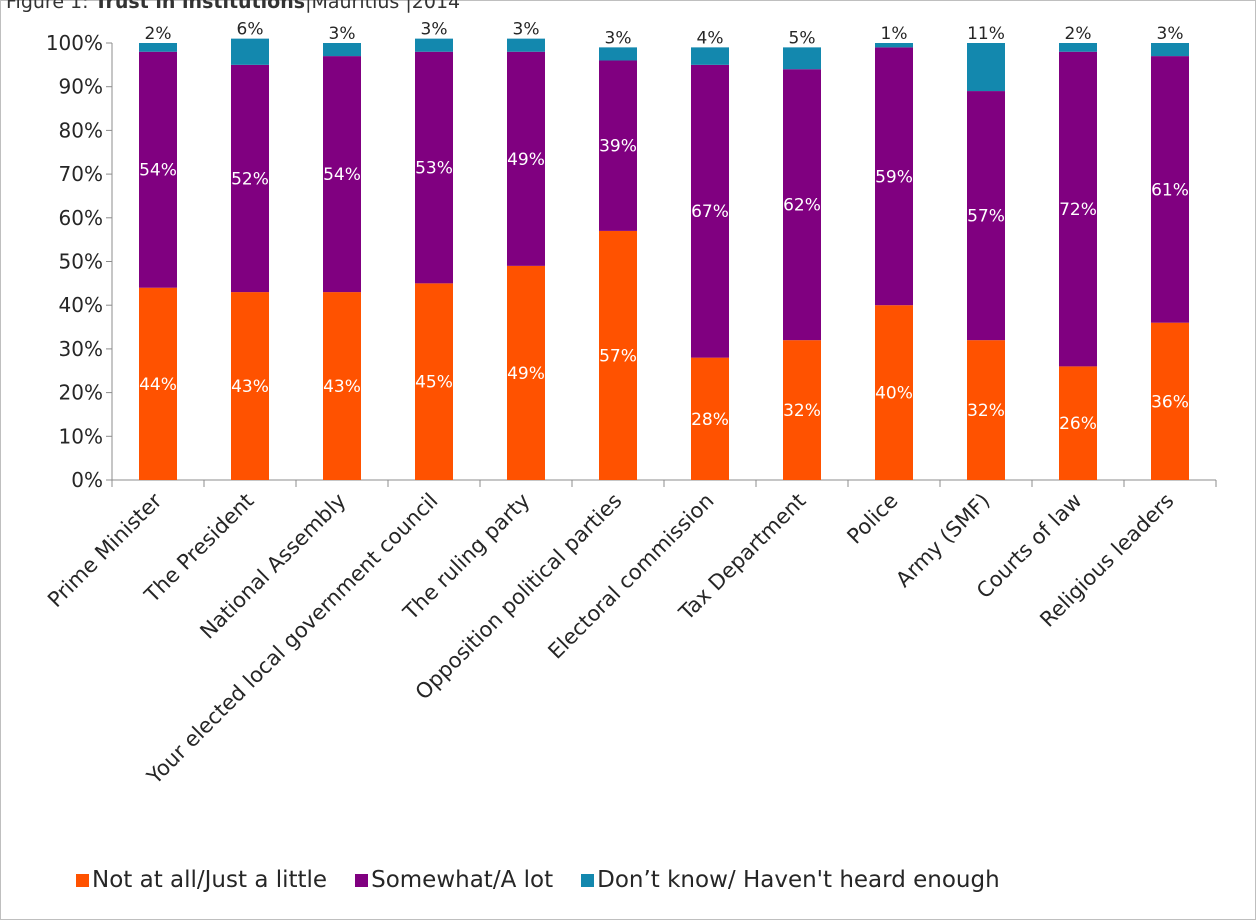 The height and width of the screenshot is (921, 1257). Describe the element at coordinates (802, 38) in the screenshot. I see `data-label: 5%` at that location.